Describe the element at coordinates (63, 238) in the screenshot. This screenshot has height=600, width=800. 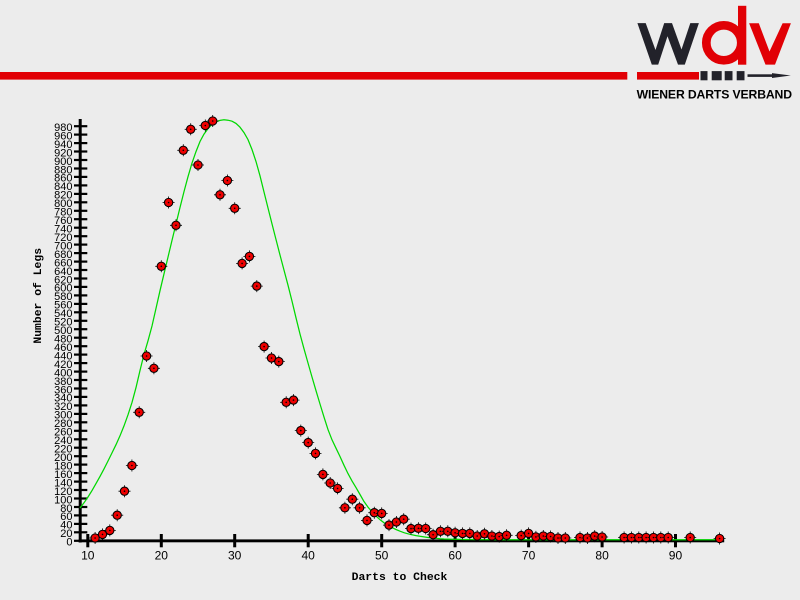
I see `svg-text: 720` at that location.